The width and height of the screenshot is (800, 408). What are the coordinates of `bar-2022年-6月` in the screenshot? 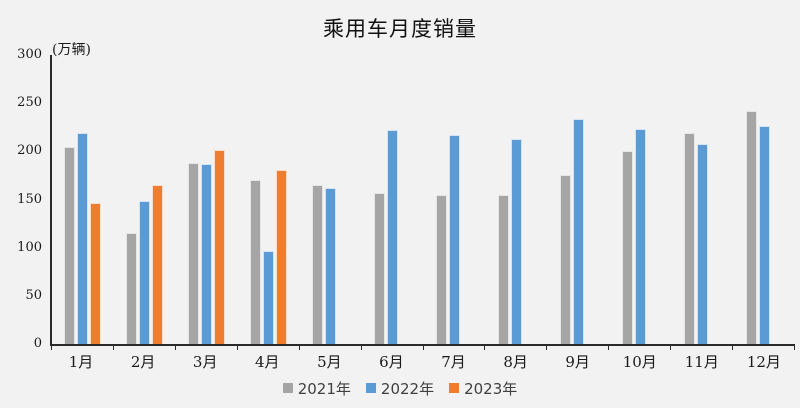 It's located at (393, 236).